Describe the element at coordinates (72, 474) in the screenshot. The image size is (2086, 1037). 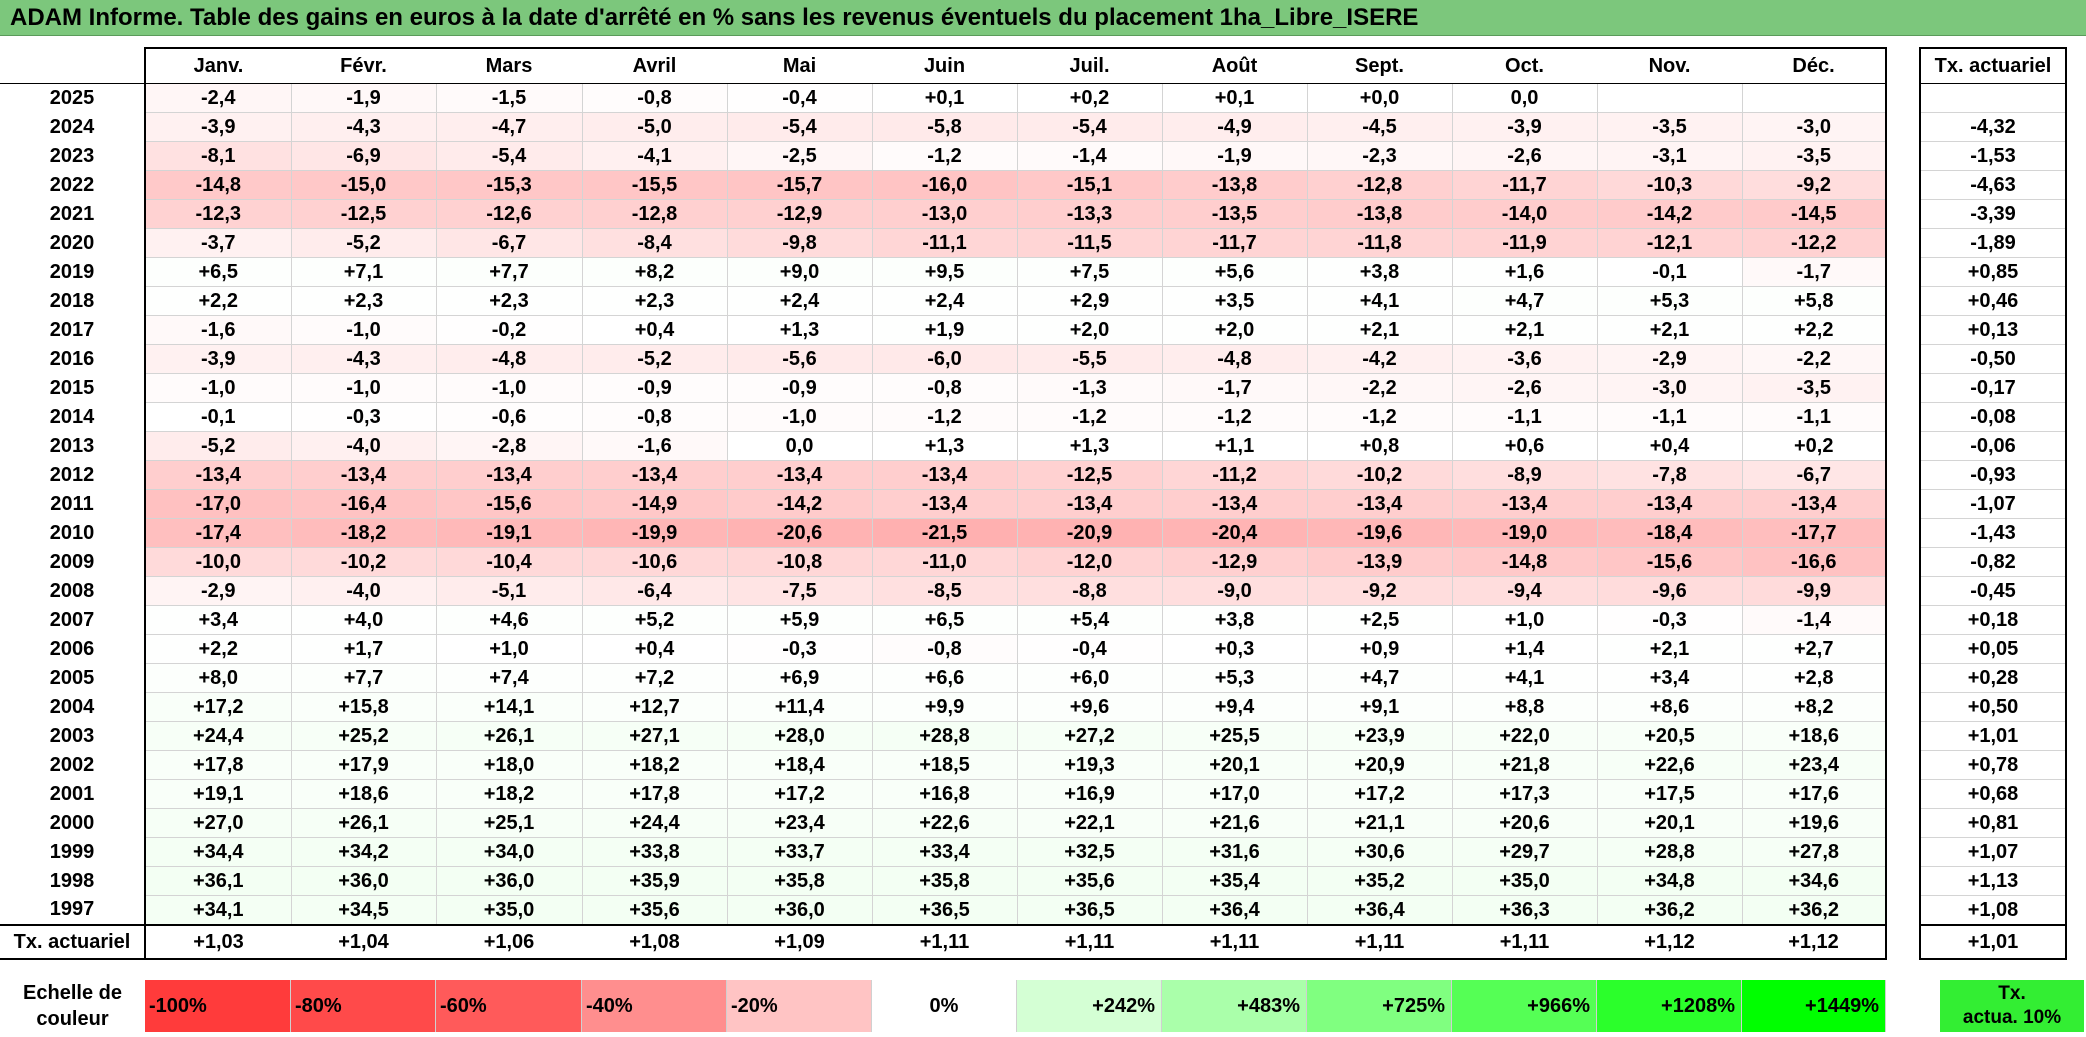
I see `year-label: 2012` at that location.